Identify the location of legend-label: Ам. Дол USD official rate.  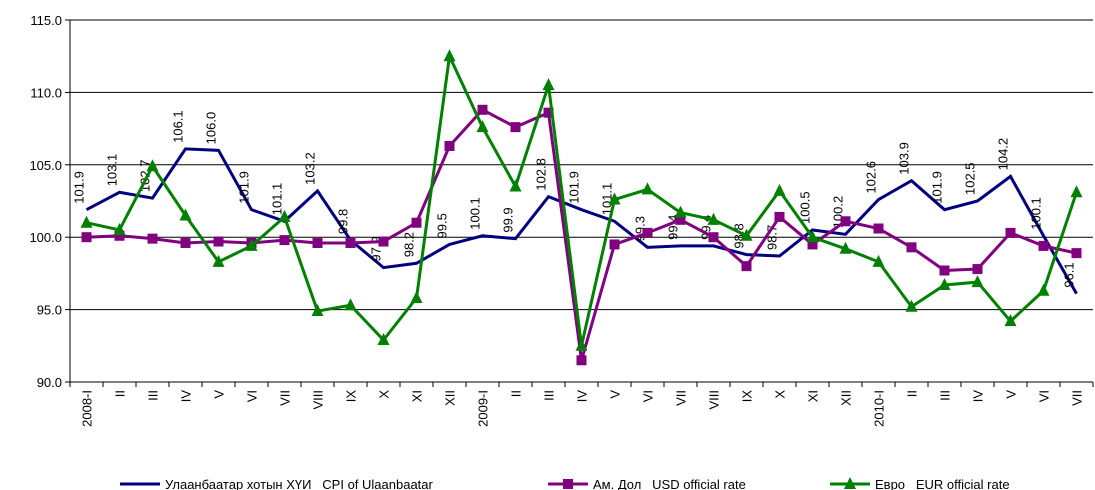
(669, 483).